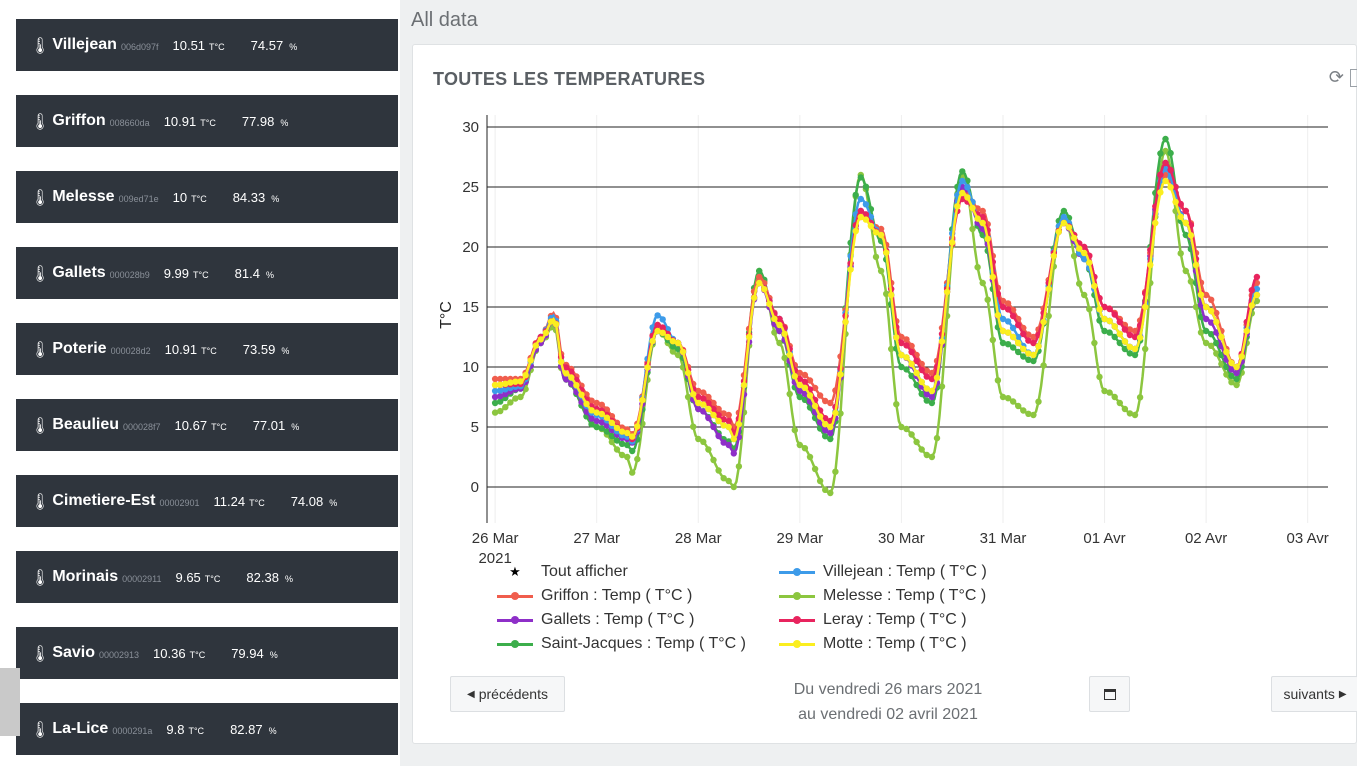 The width and height of the screenshot is (1357, 766). What do you see at coordinates (882, 596) in the screenshot?
I see `legend-item: Melesse : Temp ( T°C )` at bounding box center [882, 596].